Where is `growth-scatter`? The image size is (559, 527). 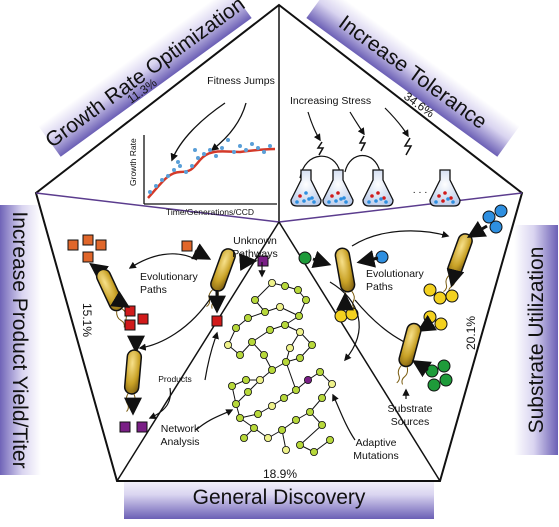 growth-scatter is located at coordinates (210, 166).